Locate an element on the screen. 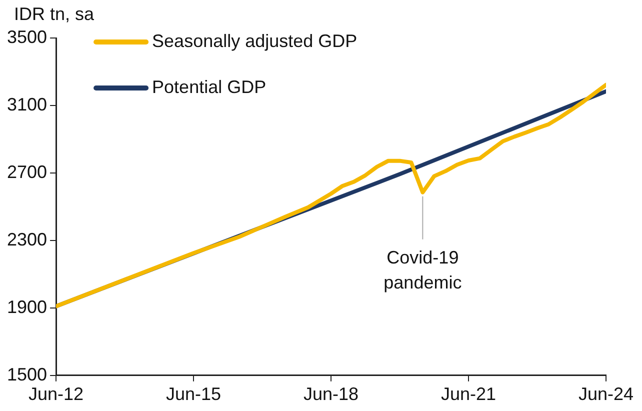  legend-label: Seasonally adjusted GDP is located at coordinates (255, 40).